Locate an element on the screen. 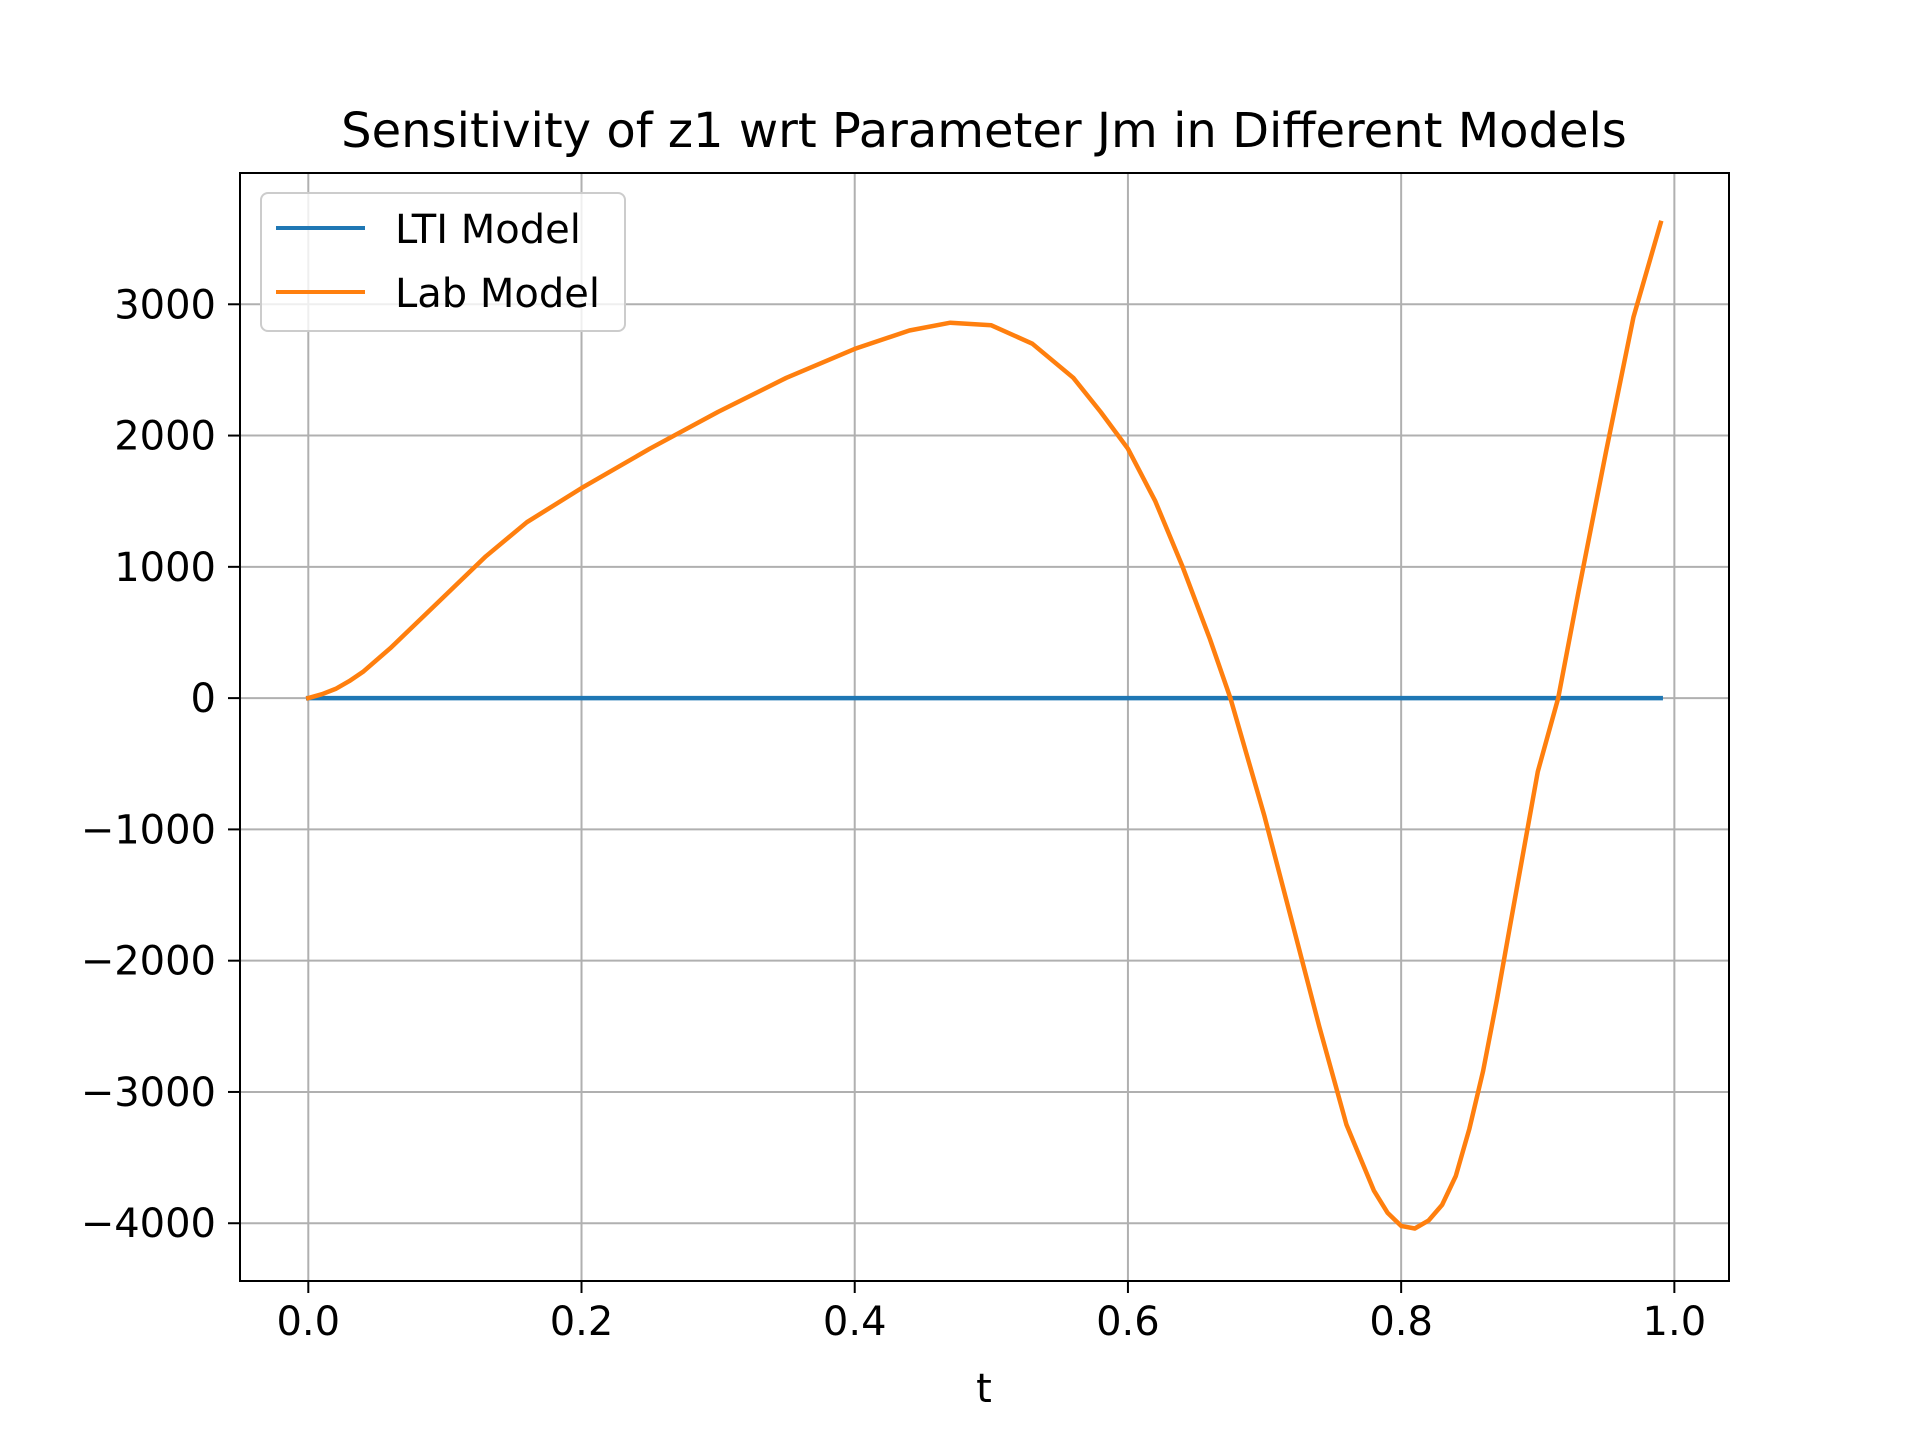  y-axis-ticks: −4000 −3000 −2000 −1000 0 1000 2000 3000 is located at coordinates (160, 764).